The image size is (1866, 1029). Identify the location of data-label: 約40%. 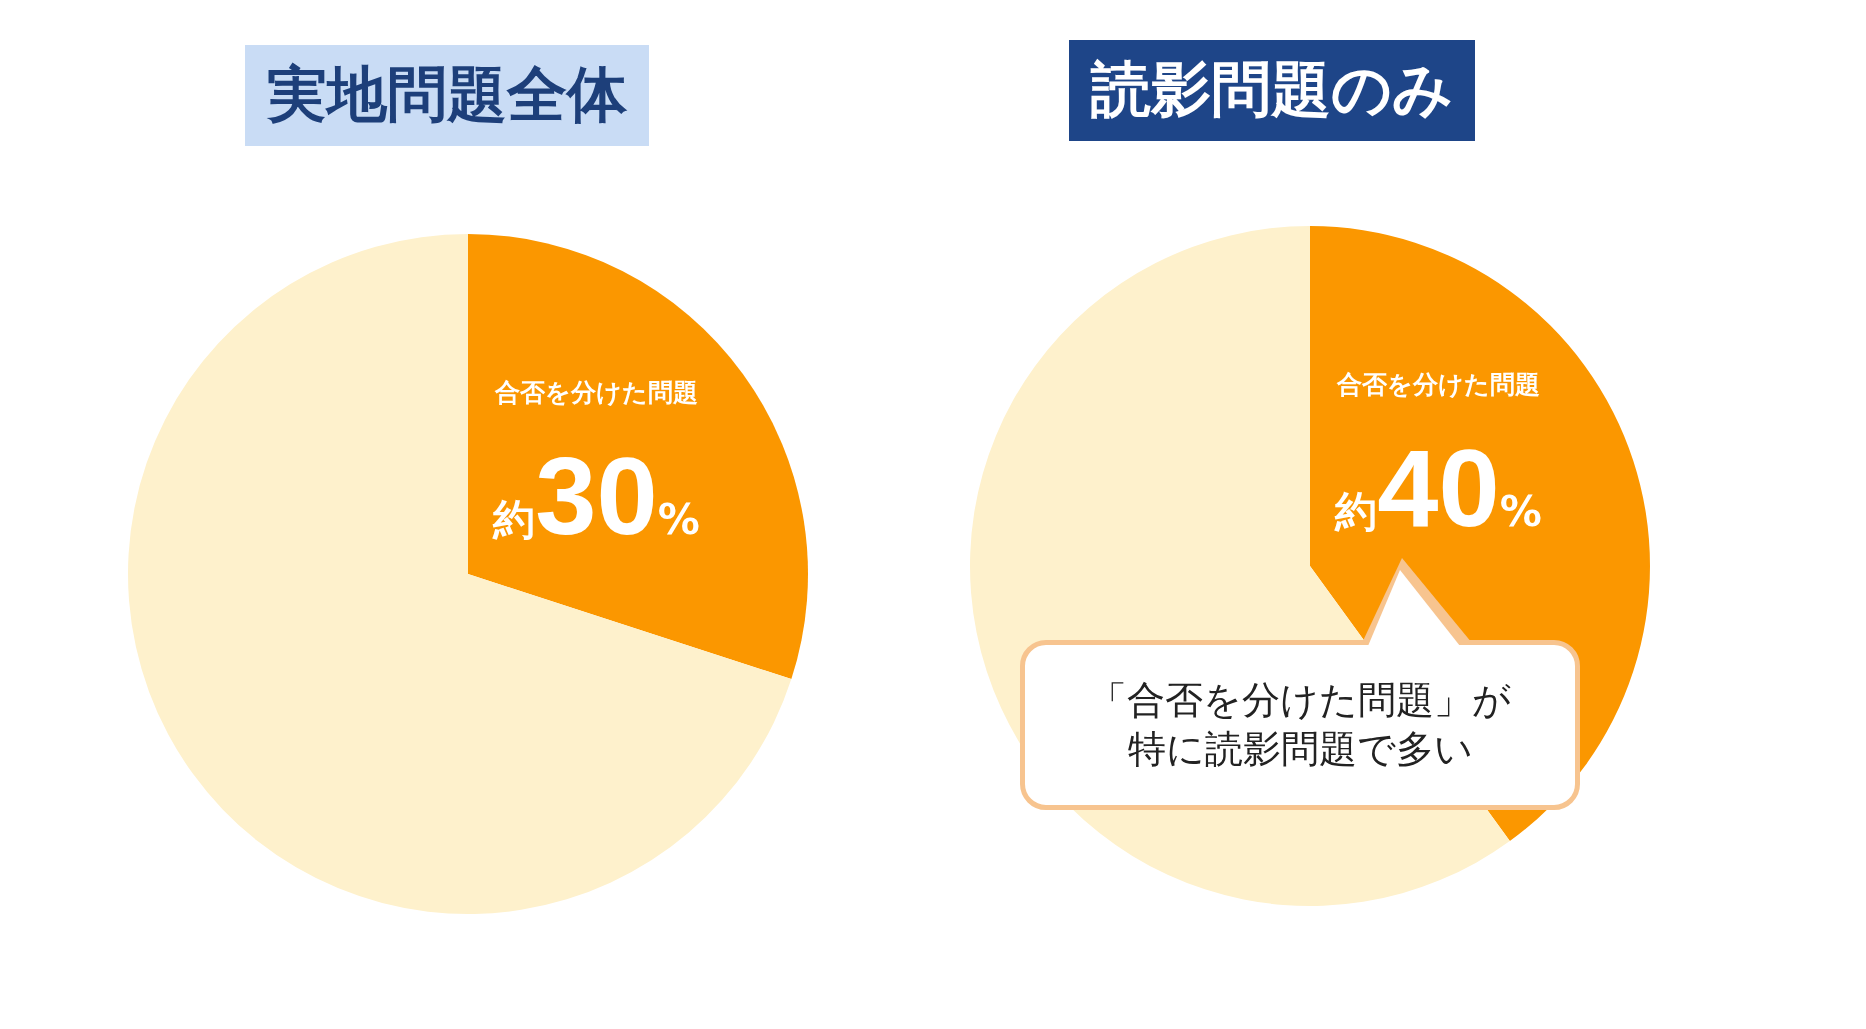
(1438, 487).